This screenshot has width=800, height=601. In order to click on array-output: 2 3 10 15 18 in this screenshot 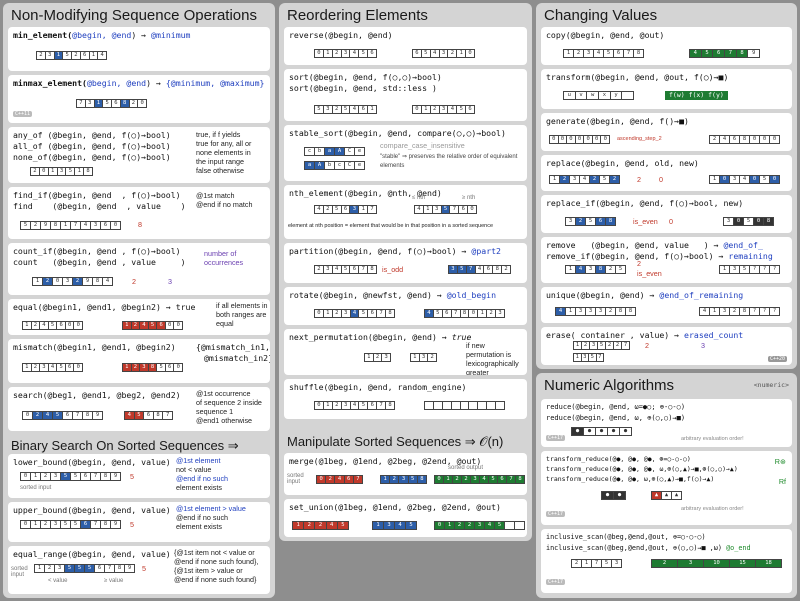, I will do `click(716, 563)`.